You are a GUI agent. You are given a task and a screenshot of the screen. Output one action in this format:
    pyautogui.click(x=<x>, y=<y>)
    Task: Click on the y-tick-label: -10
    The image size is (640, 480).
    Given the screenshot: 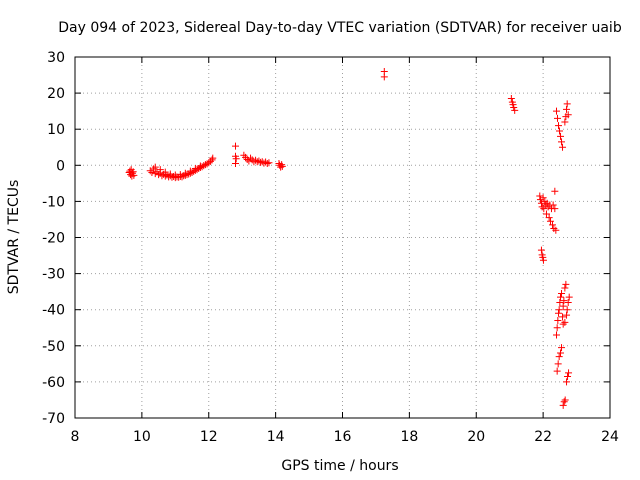 What is the action you would take?
    pyautogui.click(x=53, y=202)
    